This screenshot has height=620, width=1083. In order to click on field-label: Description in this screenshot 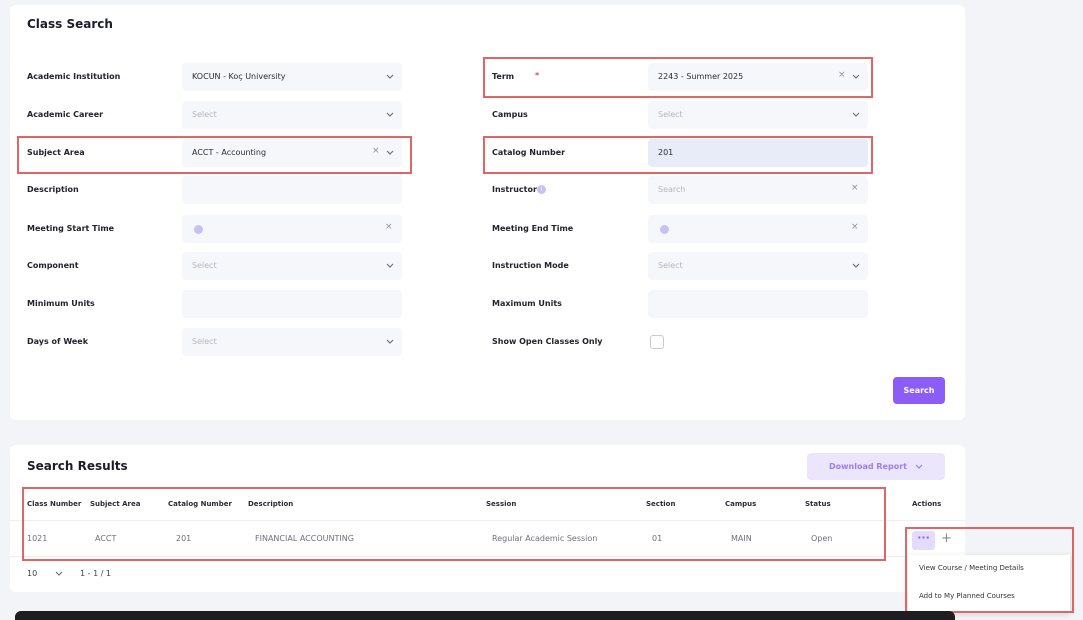, I will do `click(53, 189)`.